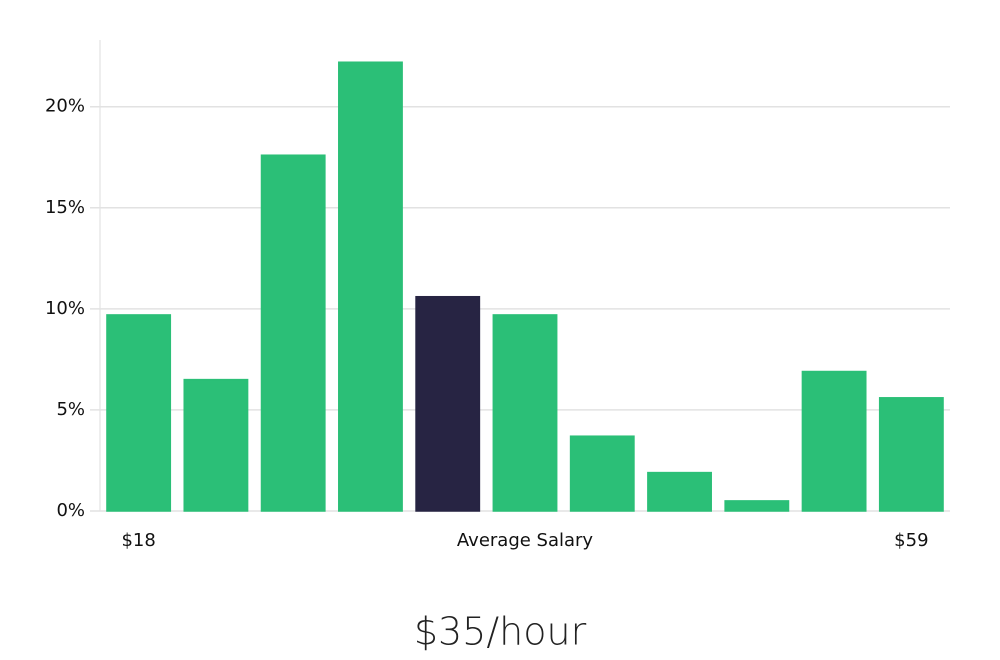 The height and width of the screenshot is (660, 1000). Describe the element at coordinates (911, 540) in the screenshot. I see `x-tick-label: $59` at that location.